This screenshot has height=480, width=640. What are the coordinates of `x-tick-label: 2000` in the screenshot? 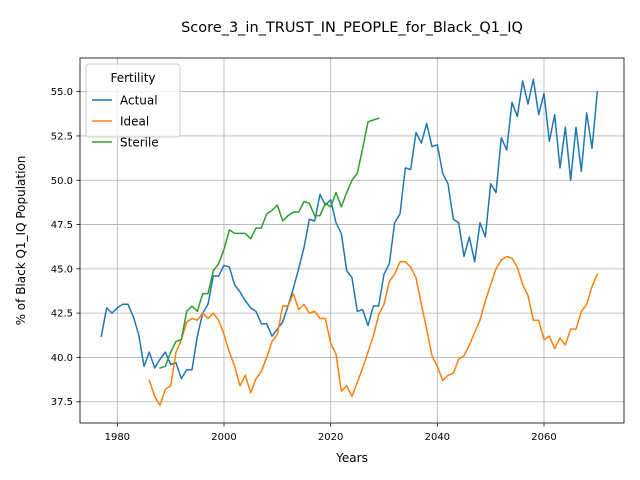 It's located at (223, 437).